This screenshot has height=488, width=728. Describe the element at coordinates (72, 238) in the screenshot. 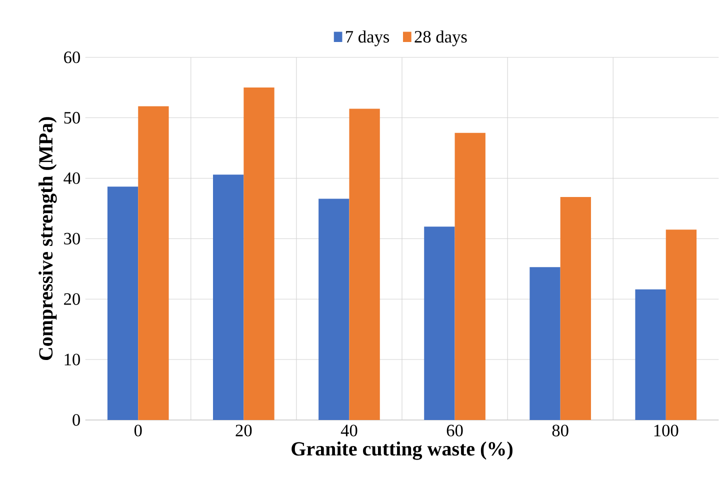

I see `y-tick-label: 30` at that location.